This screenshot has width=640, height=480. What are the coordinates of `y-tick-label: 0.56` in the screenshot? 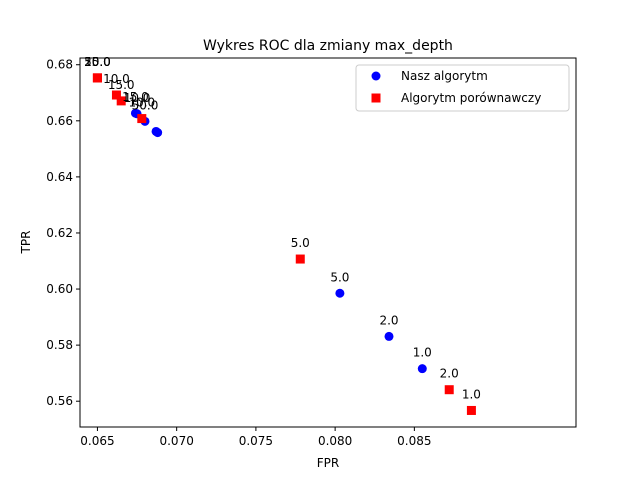 It's located at (59, 401).